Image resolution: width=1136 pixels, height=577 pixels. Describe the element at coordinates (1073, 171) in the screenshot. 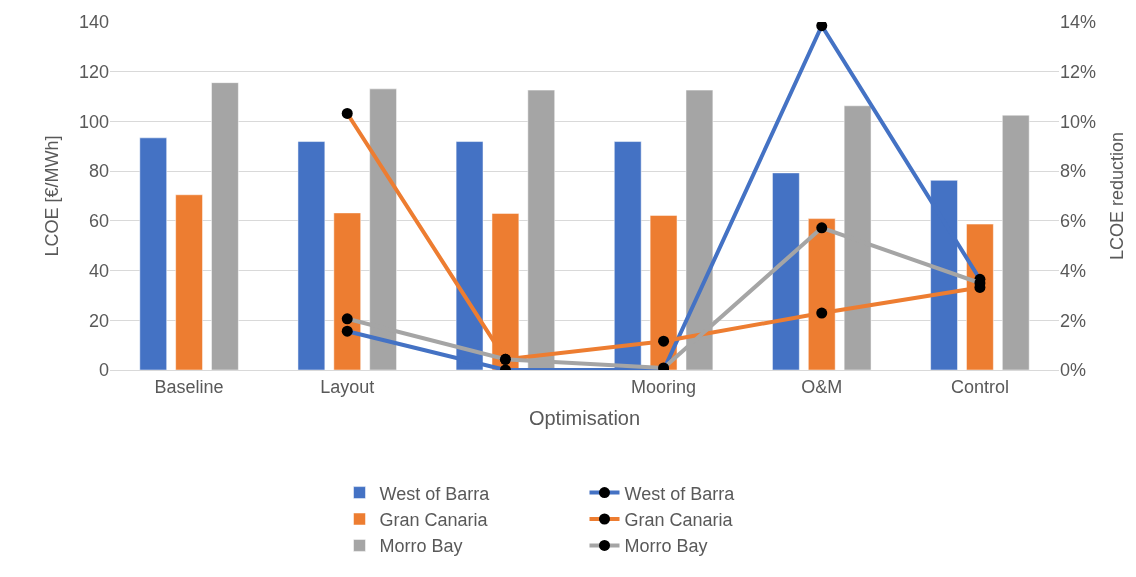

I see `y2-tick-label: 8%` at that location.